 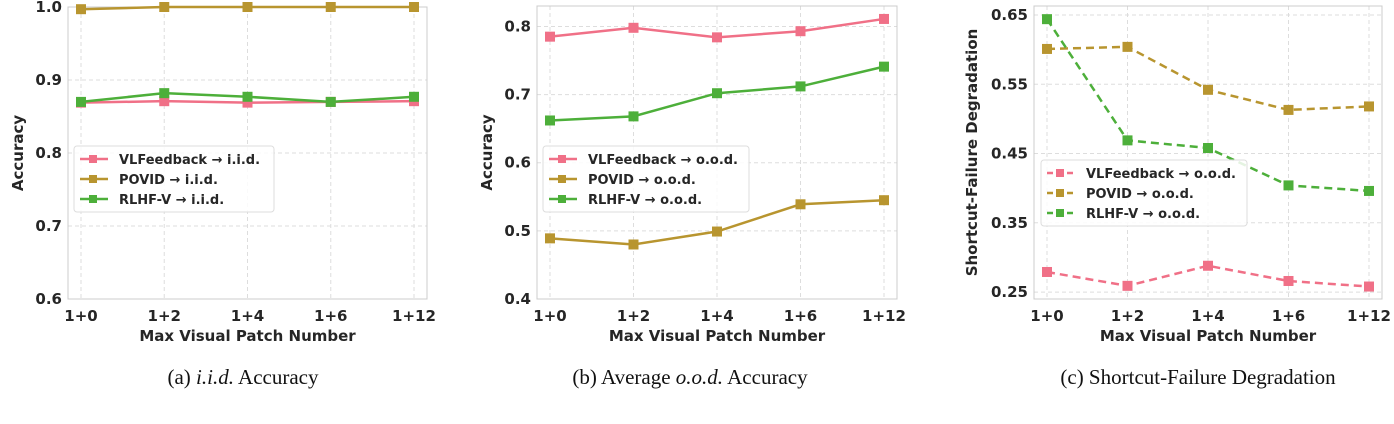 I want to click on caption-italic: o.o.d., so click(x=699, y=377).